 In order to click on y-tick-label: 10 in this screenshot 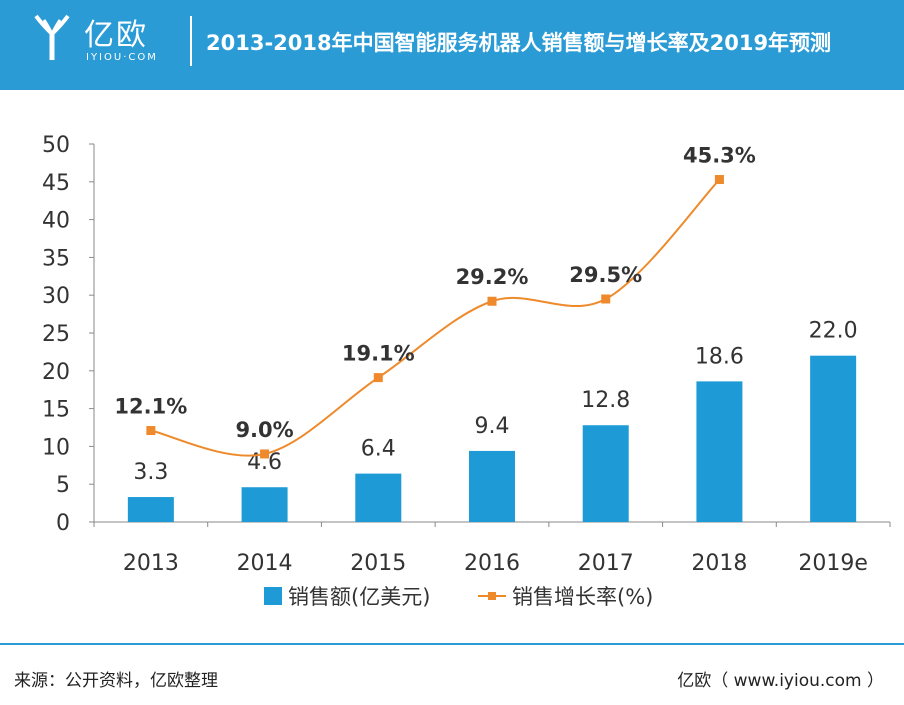, I will do `click(56, 447)`.